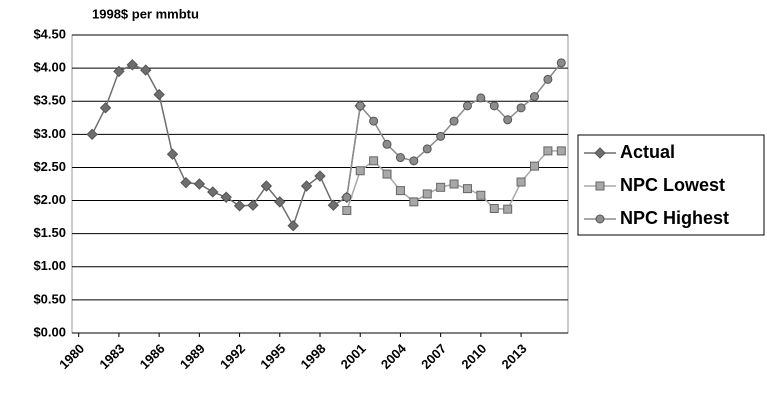 The width and height of the screenshot is (767, 404). What do you see at coordinates (49, 100) in the screenshot?
I see `y-tick-label: $3.50` at bounding box center [49, 100].